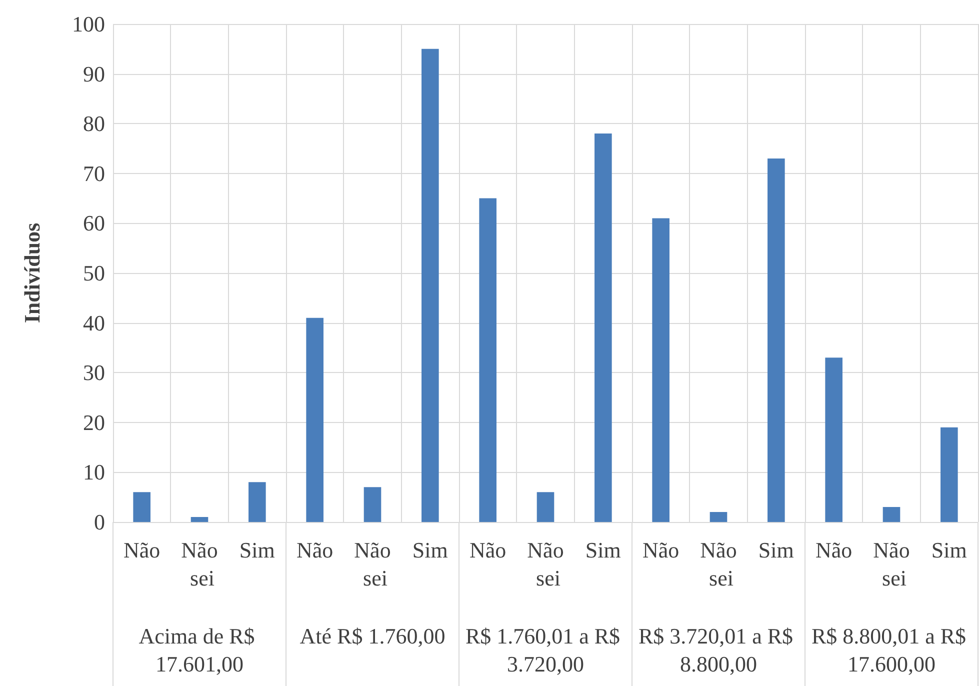 The width and height of the screenshot is (979, 686). What do you see at coordinates (94, 422) in the screenshot?
I see `y-tick-label: 20` at bounding box center [94, 422].